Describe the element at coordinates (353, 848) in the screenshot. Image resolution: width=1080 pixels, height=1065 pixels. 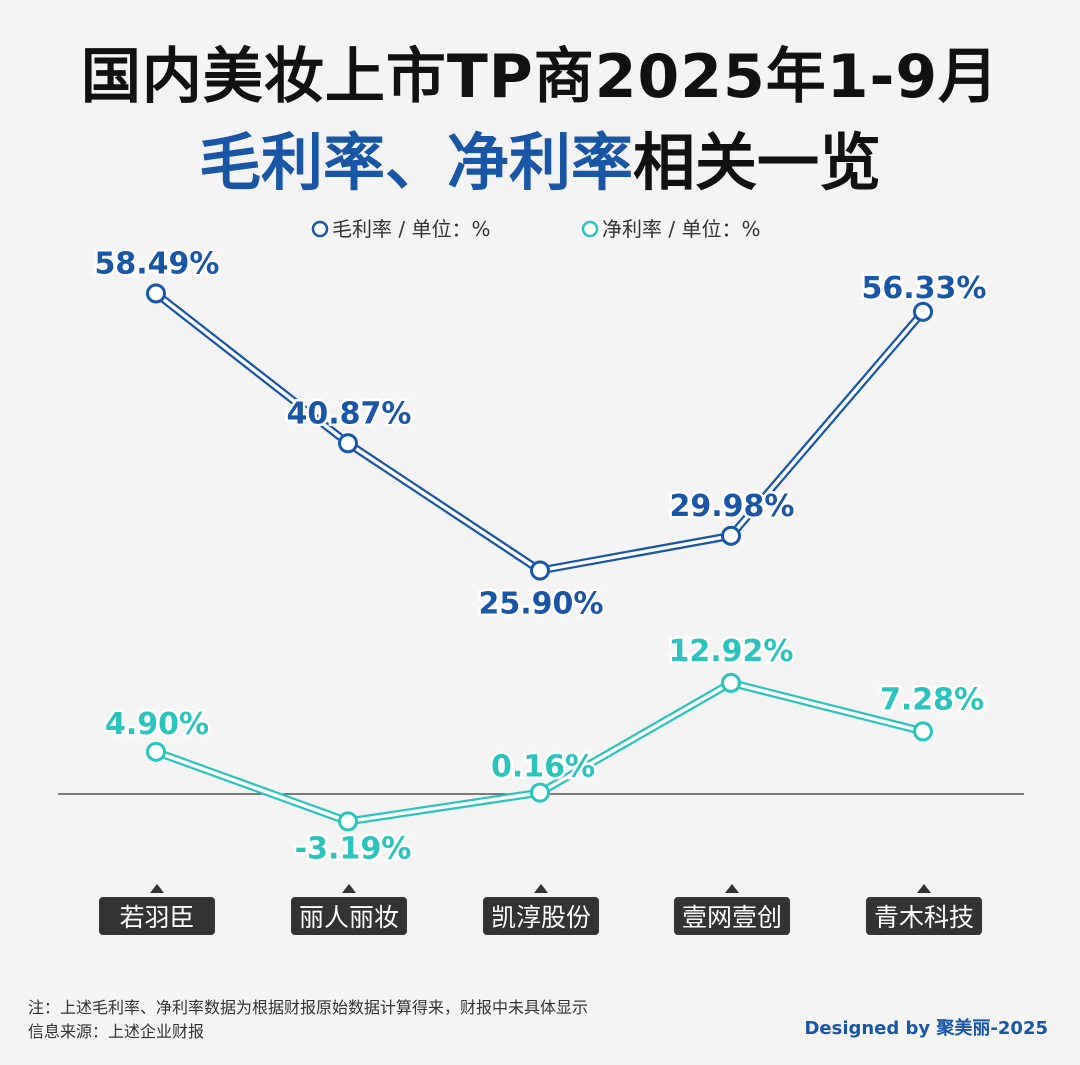
I see `net-margin-data-label: -3.19%` at that location.